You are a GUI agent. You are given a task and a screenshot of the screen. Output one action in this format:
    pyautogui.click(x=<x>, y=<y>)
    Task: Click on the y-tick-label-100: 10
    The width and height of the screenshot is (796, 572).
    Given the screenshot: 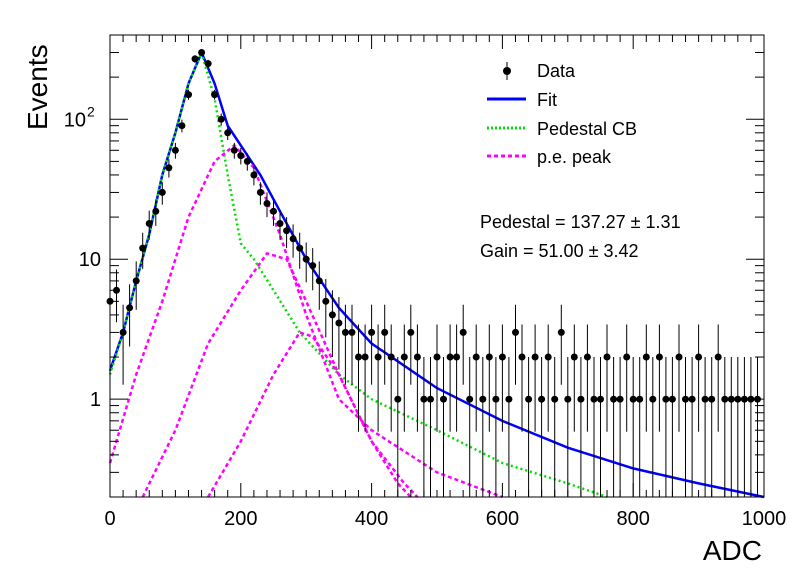 What is the action you would take?
    pyautogui.click(x=75, y=120)
    